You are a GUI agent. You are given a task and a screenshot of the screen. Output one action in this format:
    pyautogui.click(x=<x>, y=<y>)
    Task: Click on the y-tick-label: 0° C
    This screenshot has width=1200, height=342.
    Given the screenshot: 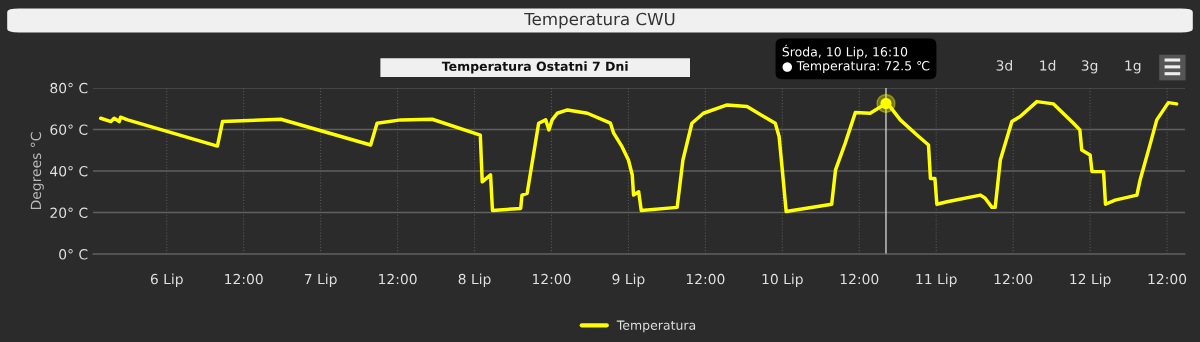 What is the action you would take?
    pyautogui.click(x=73, y=254)
    